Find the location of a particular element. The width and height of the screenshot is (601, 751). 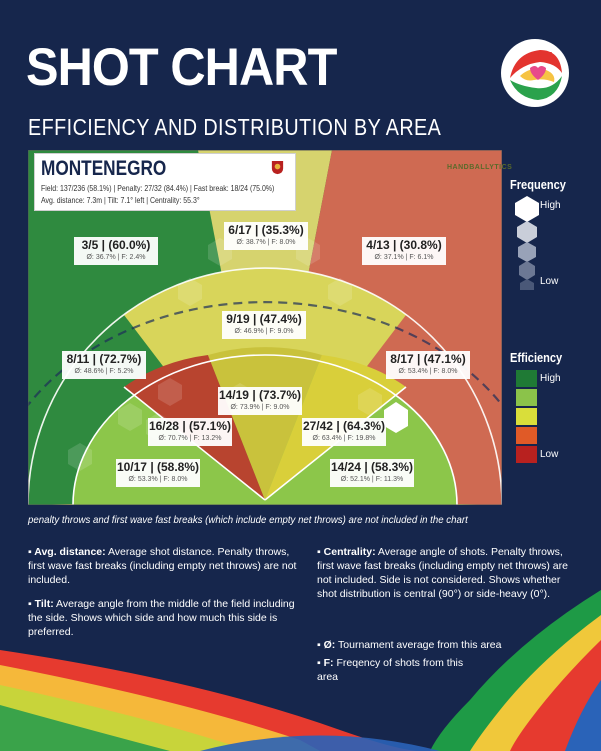

zone-label-sub: Ø: 53.4% | F: 8.0% is located at coordinates (428, 371).